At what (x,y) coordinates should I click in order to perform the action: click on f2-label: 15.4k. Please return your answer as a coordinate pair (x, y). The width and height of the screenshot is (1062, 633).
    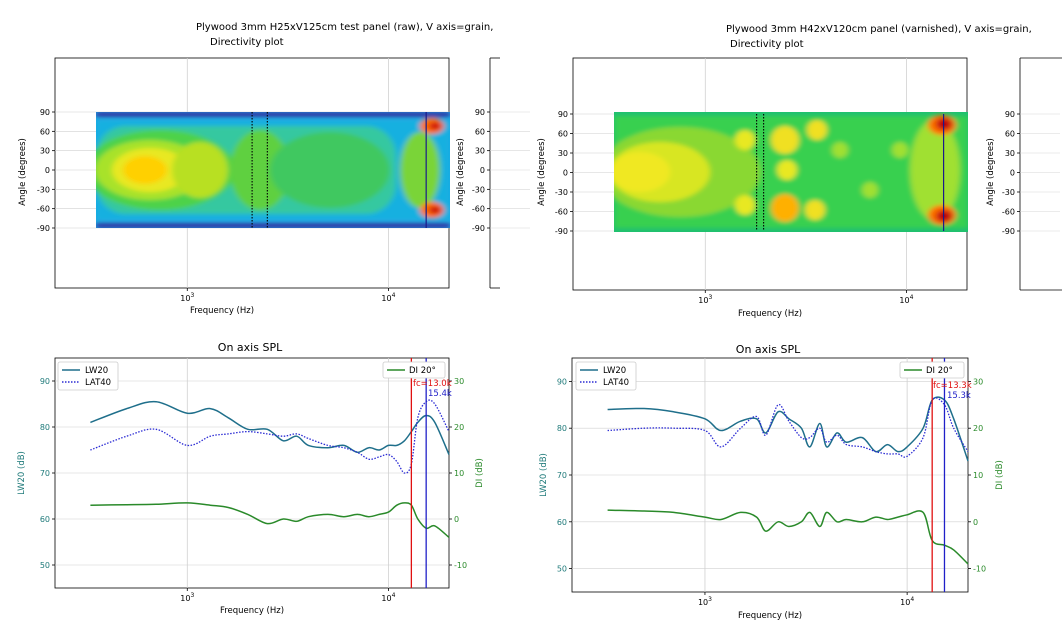
    Looking at the image, I should click on (440, 394).